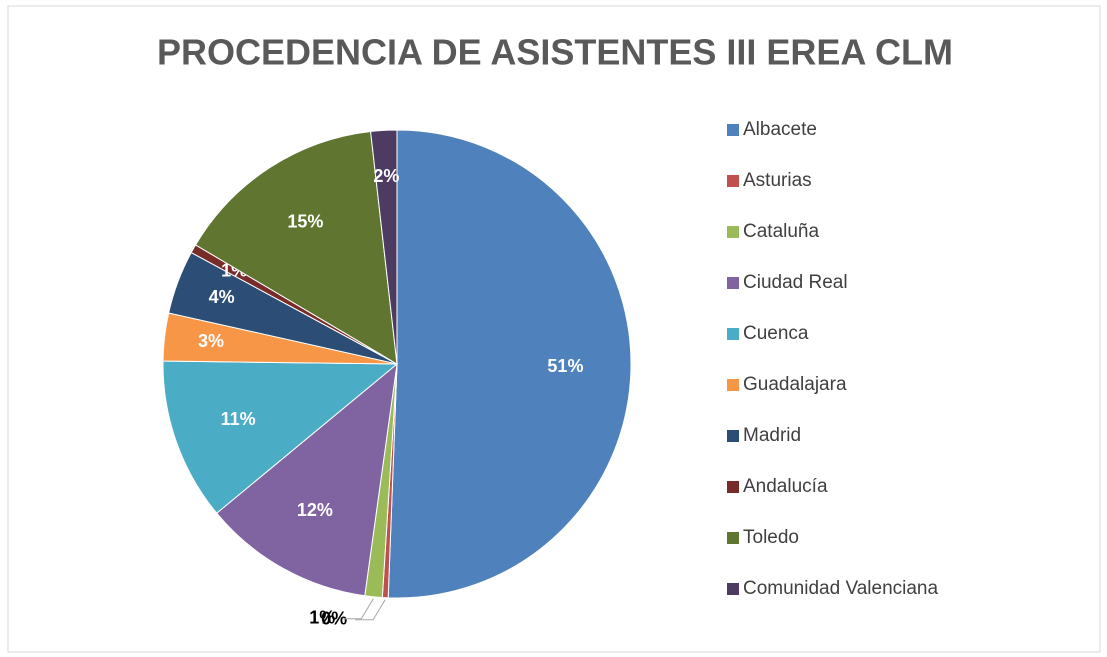 The image size is (1107, 657). What do you see at coordinates (785, 486) in the screenshot?
I see `legend-label: Andalucía` at bounding box center [785, 486].